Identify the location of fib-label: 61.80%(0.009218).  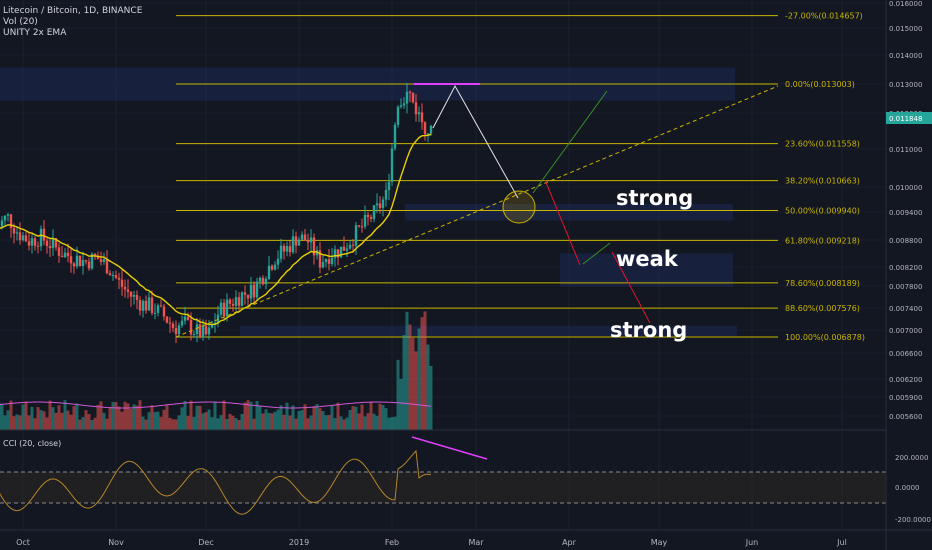
(822, 240).